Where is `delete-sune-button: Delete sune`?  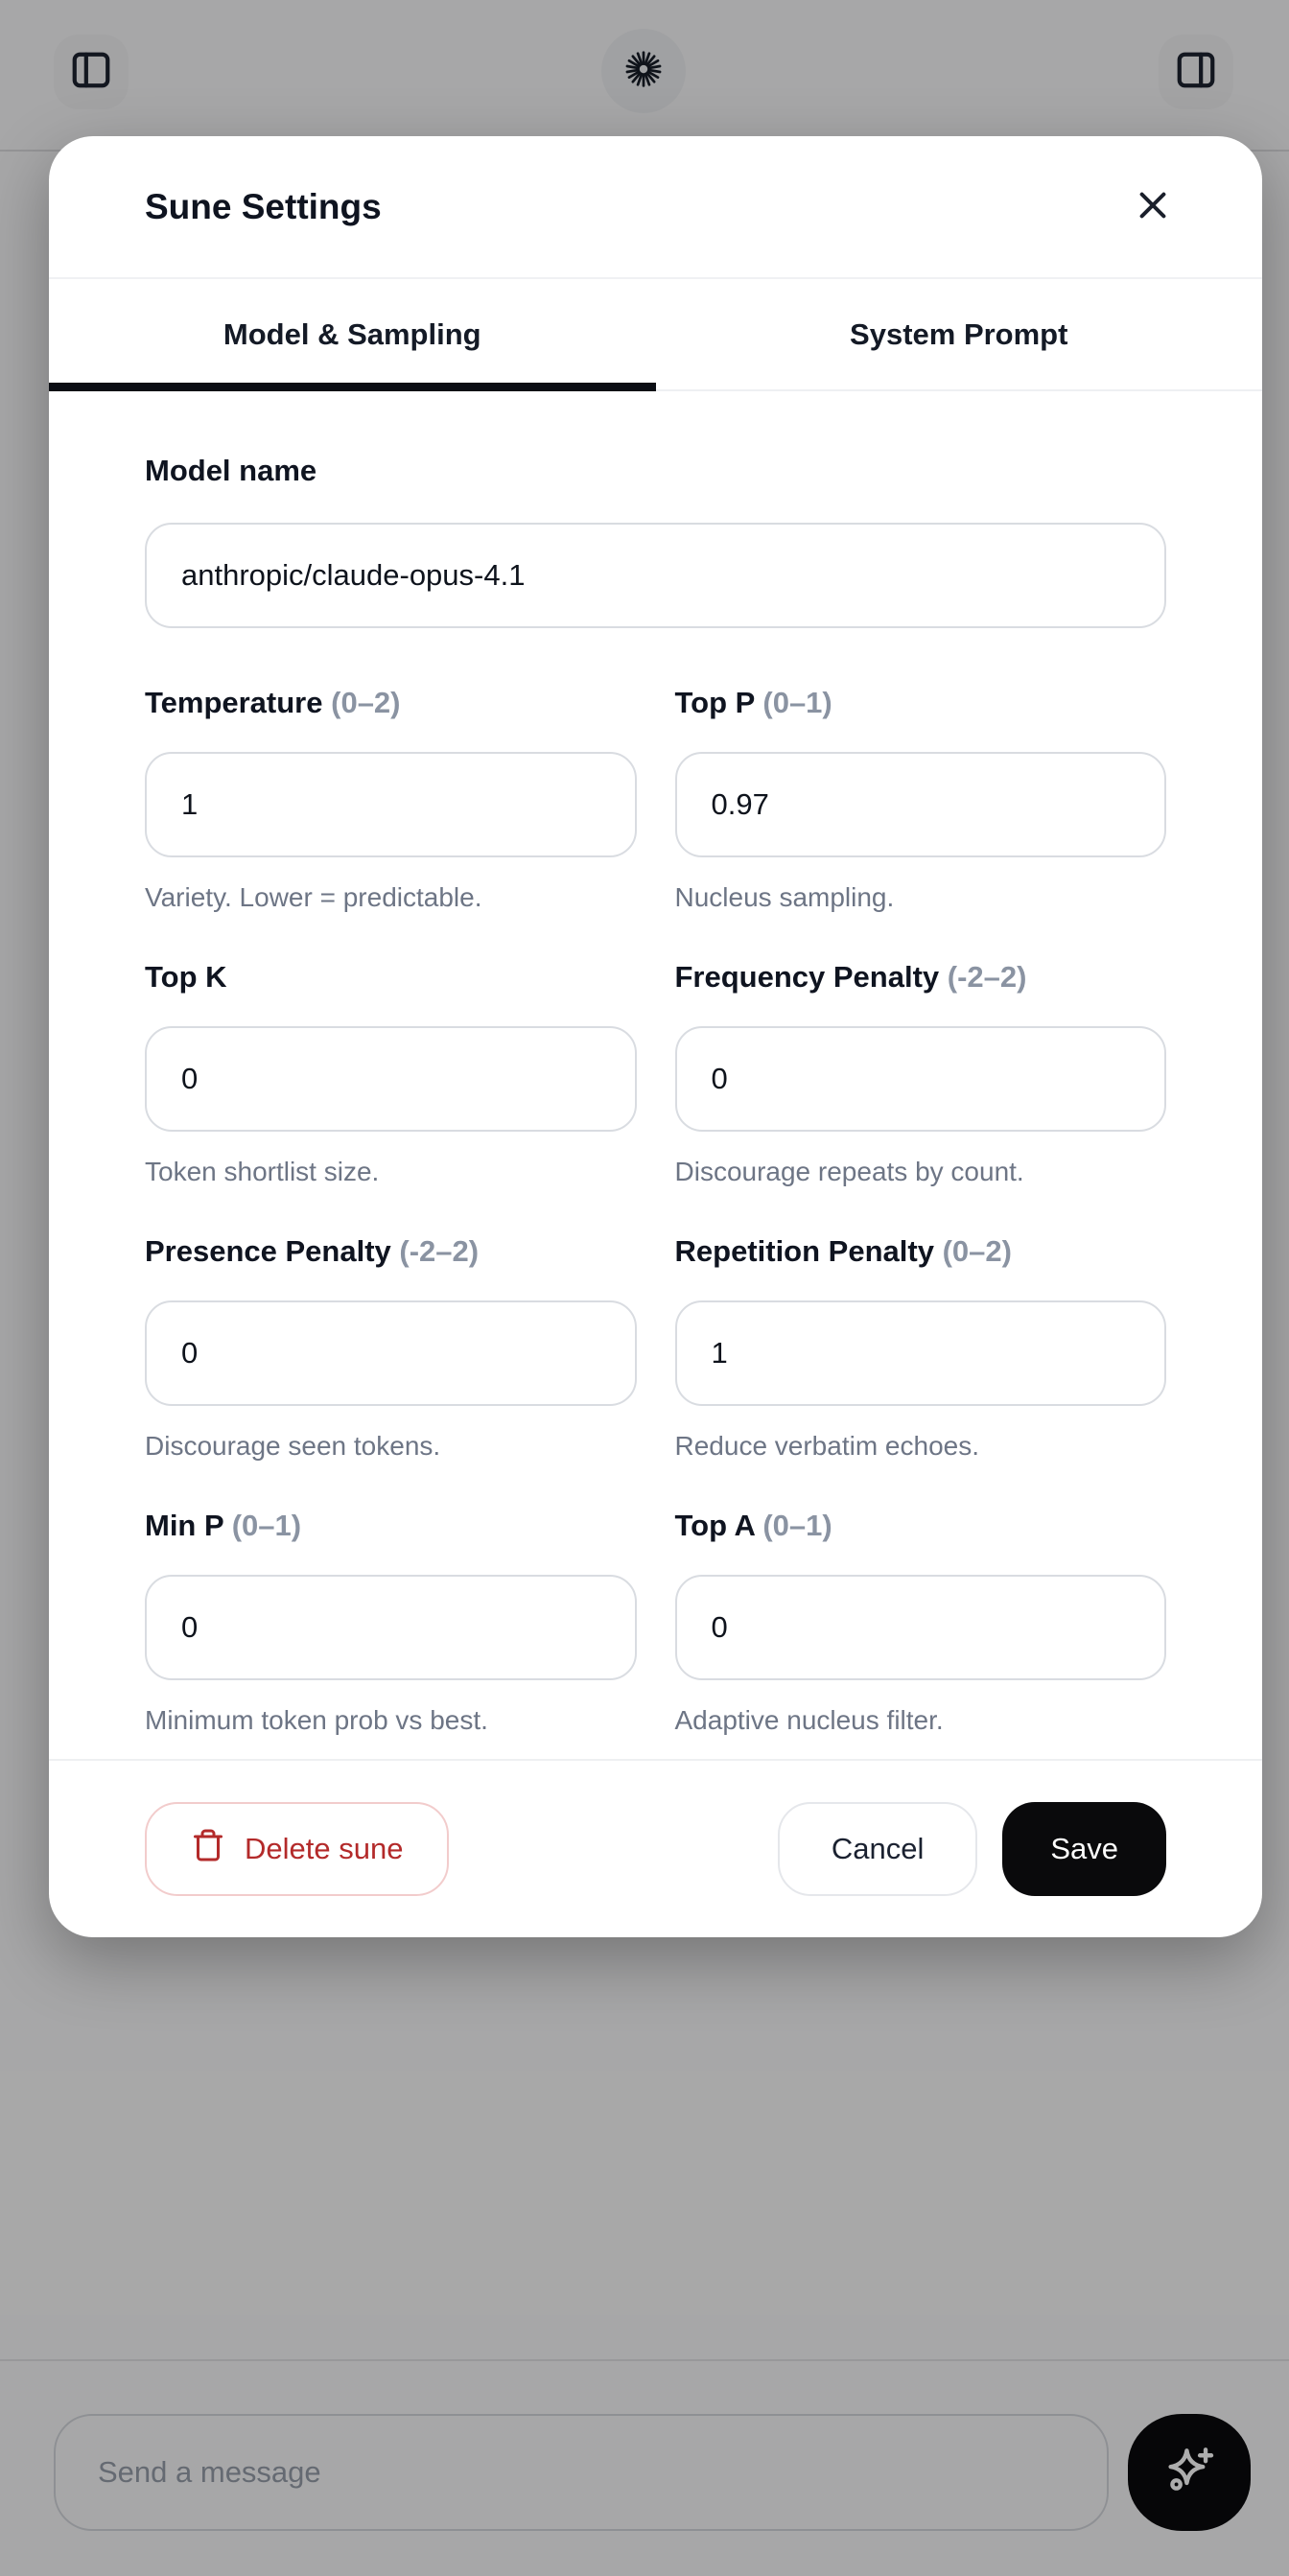 delete-sune-button: Delete sune is located at coordinates (297, 1849).